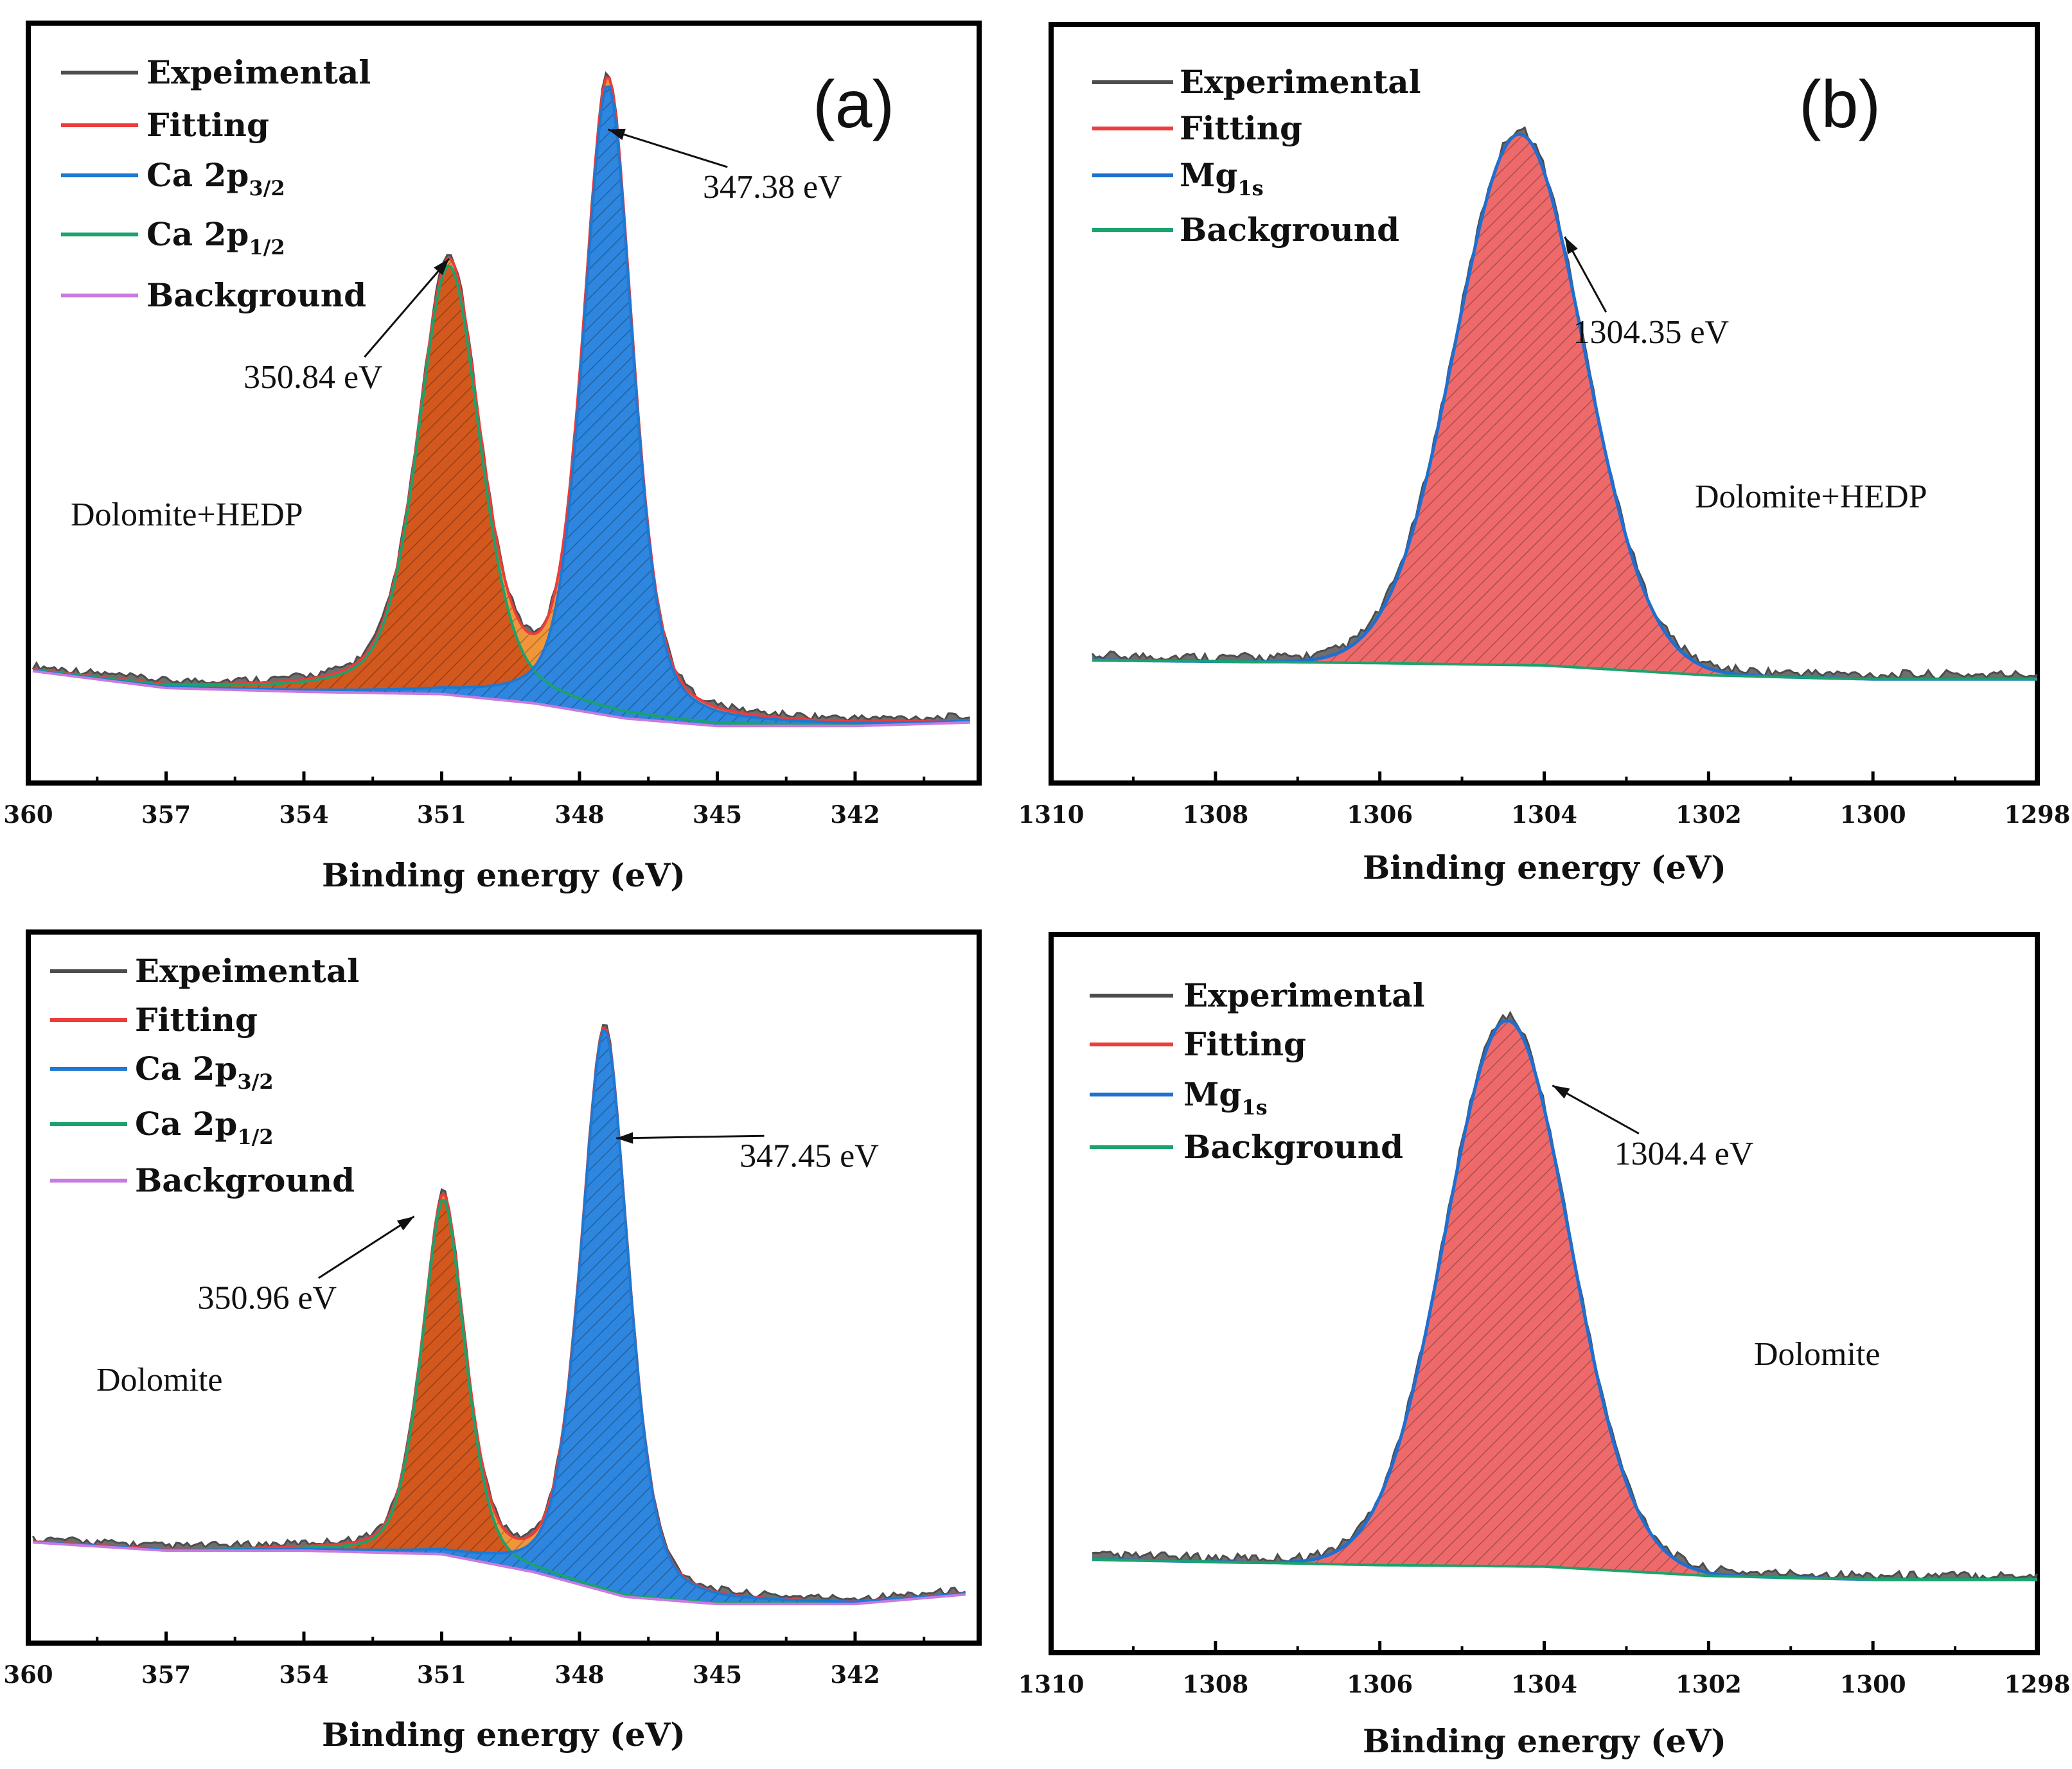  What do you see at coordinates (1840, 105) in the screenshot?
I see `panel-label: (b)` at bounding box center [1840, 105].